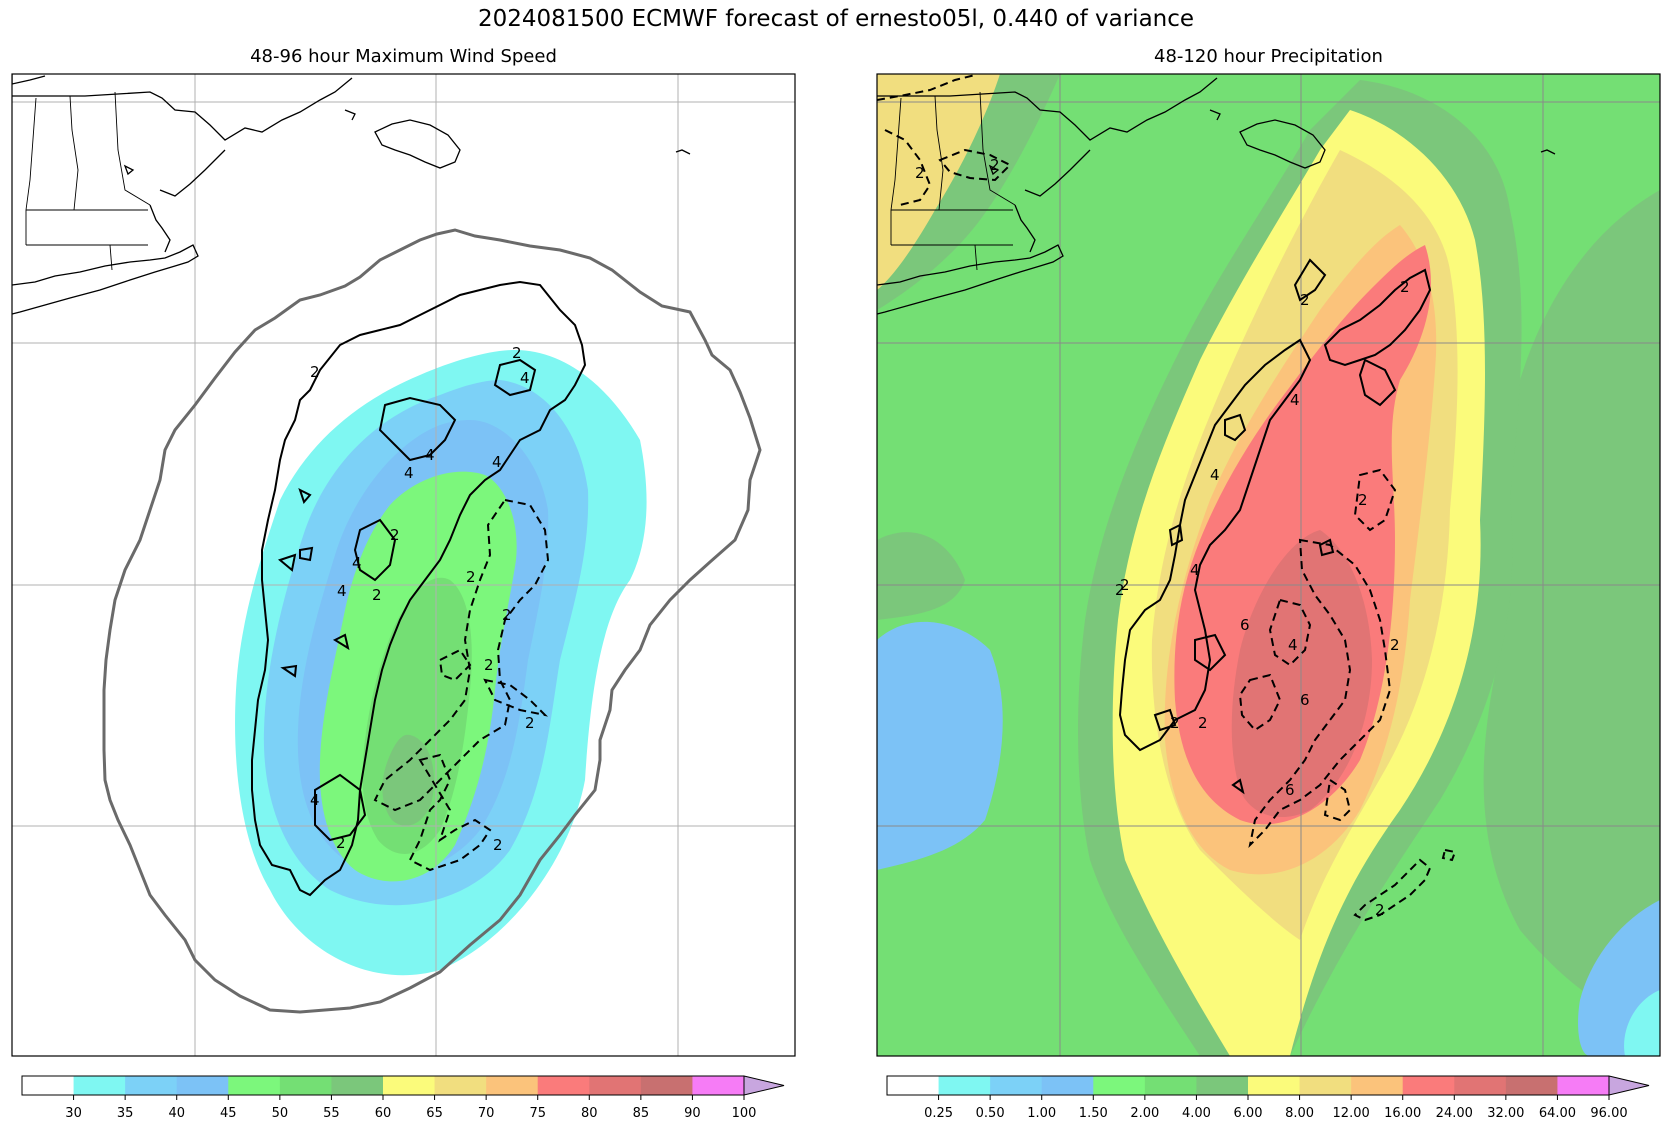 Image resolution: width=1672 pixels, height=1134 pixels. I want to click on precip-colorbar-tick-label: 8.00, so click(1299, 1113).